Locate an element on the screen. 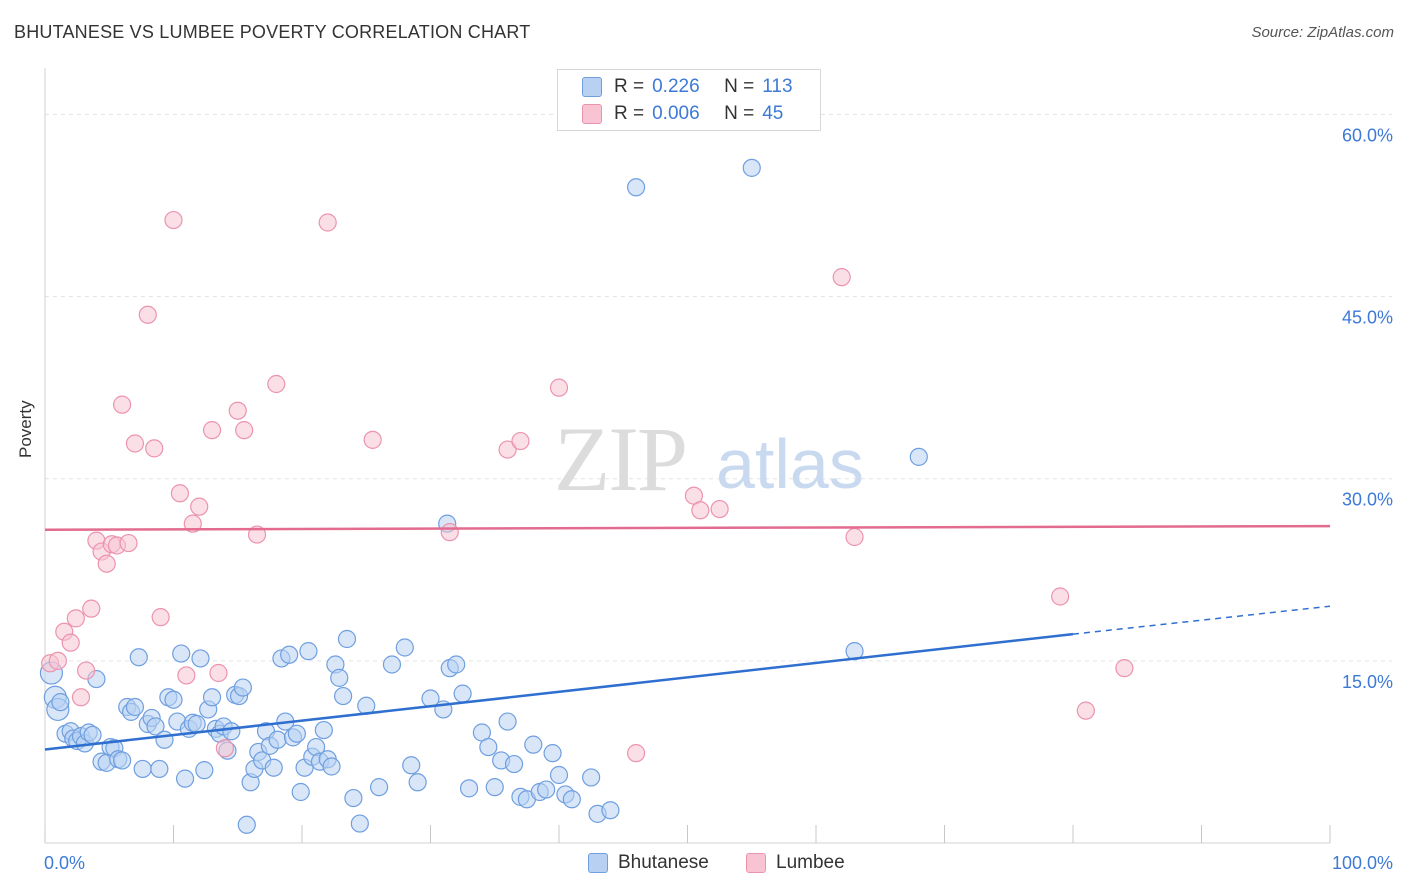  watermark-atlas: atlas is located at coordinates (790, 464).